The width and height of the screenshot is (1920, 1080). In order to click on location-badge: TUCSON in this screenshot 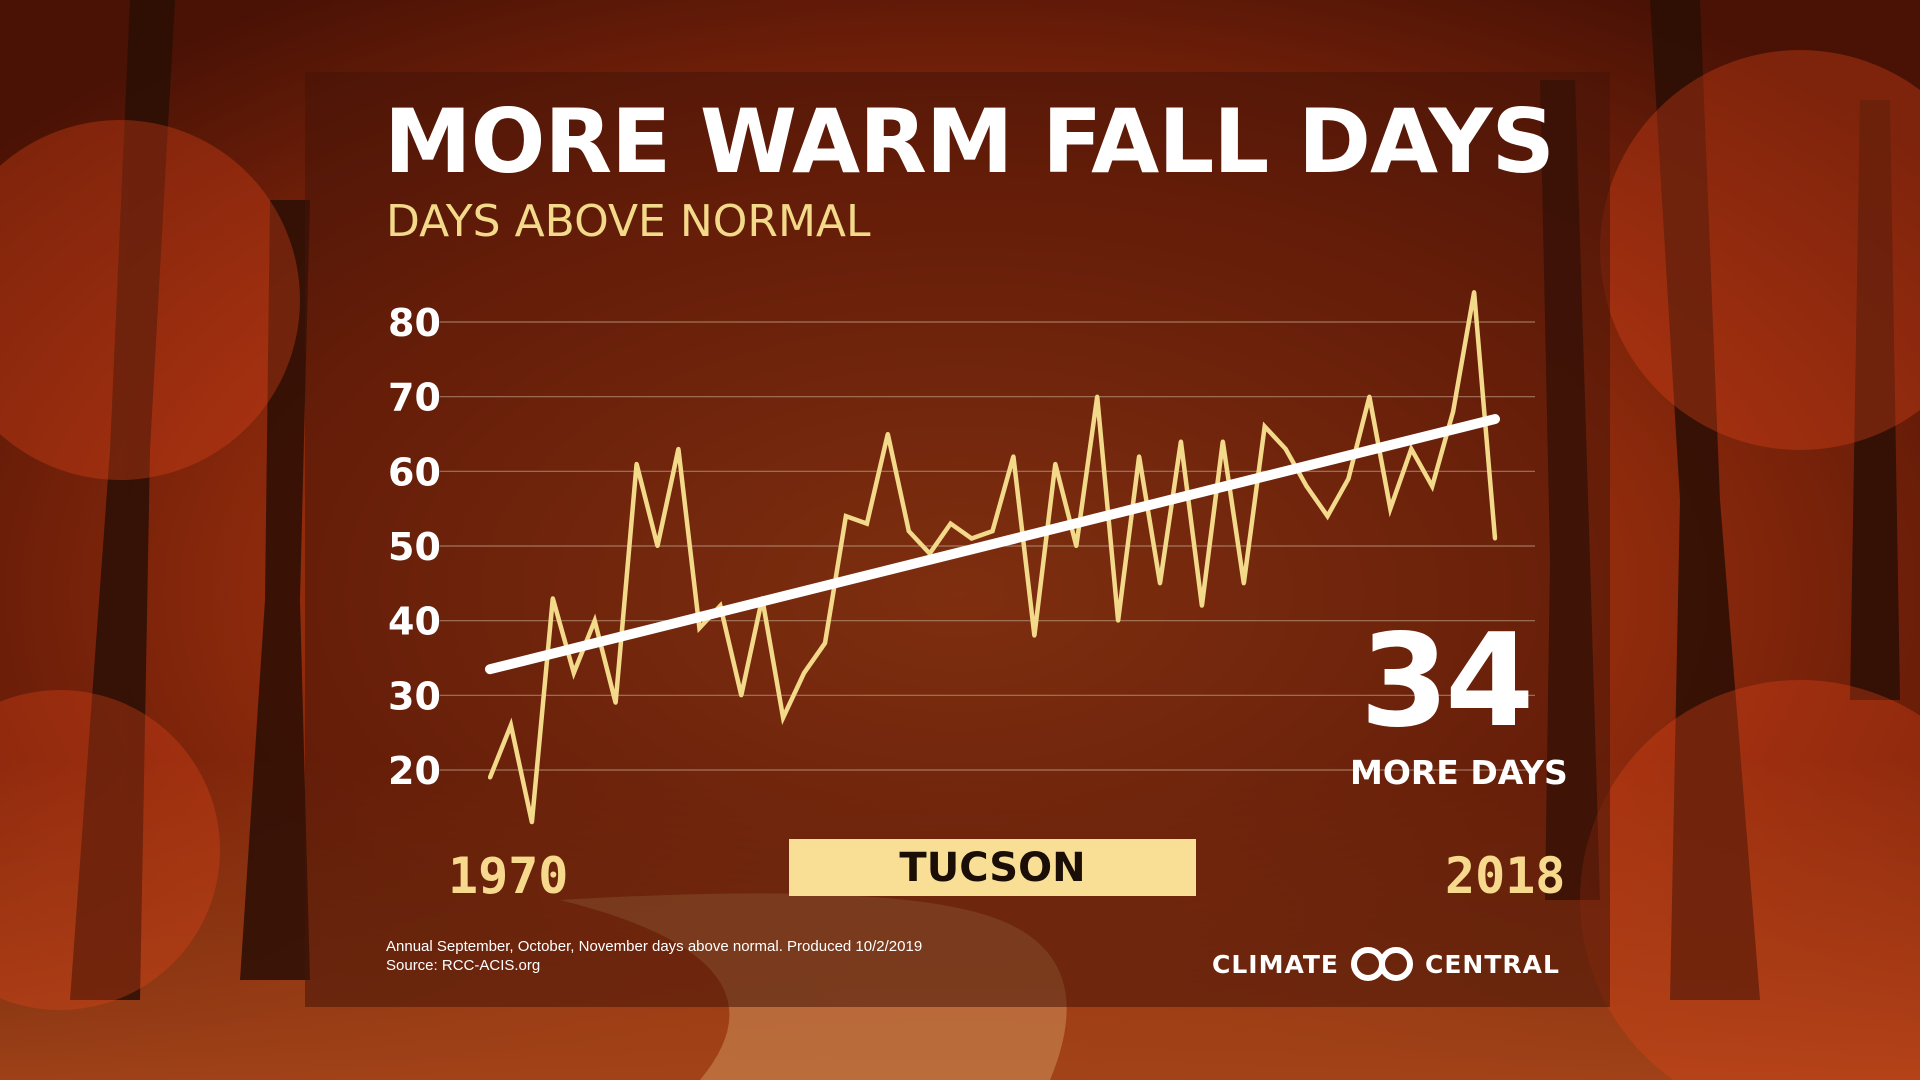, I will do `click(992, 867)`.